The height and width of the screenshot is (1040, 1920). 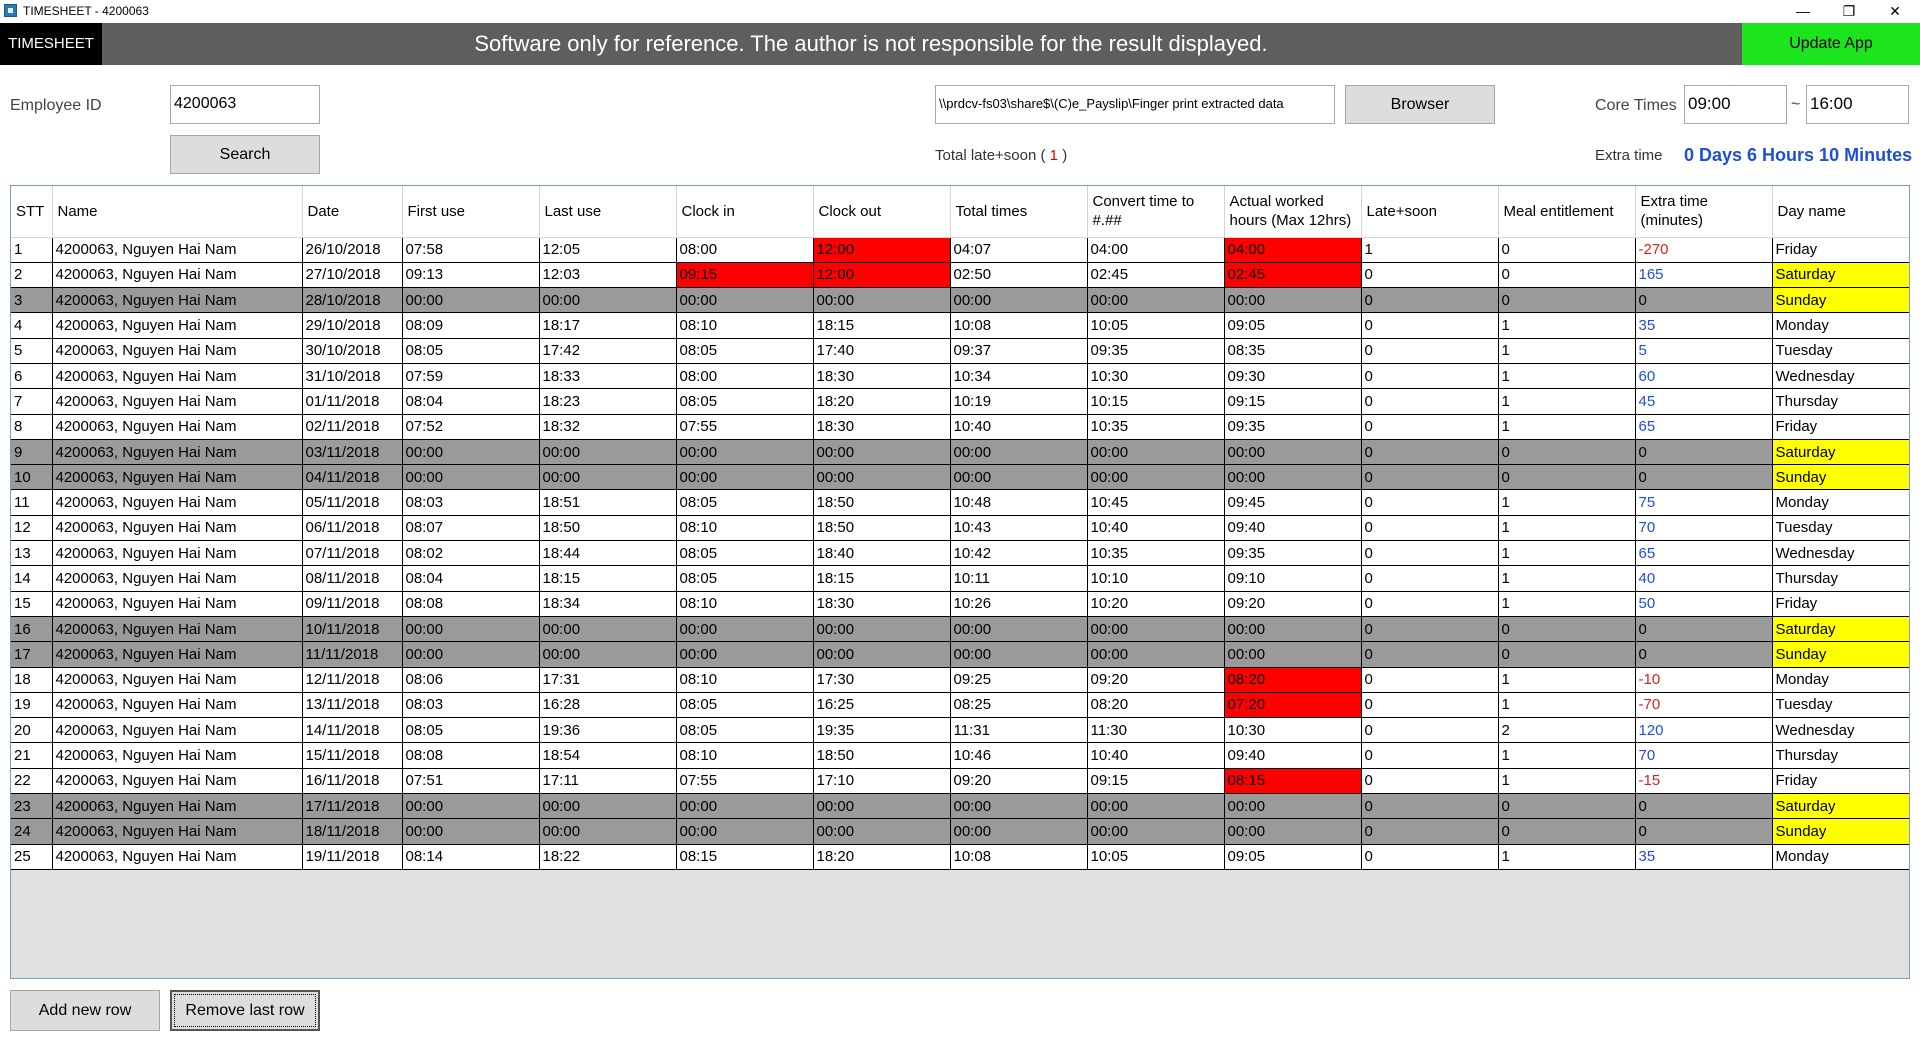 What do you see at coordinates (608, 528) in the screenshot?
I see `cell-last-use: 18:50` at bounding box center [608, 528].